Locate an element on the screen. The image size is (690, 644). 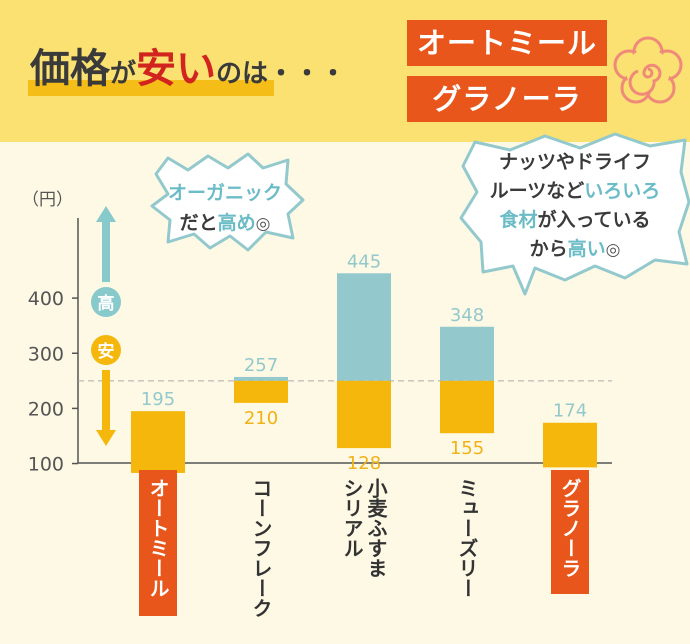
arrow-up-icon is located at coordinates (106, 214).